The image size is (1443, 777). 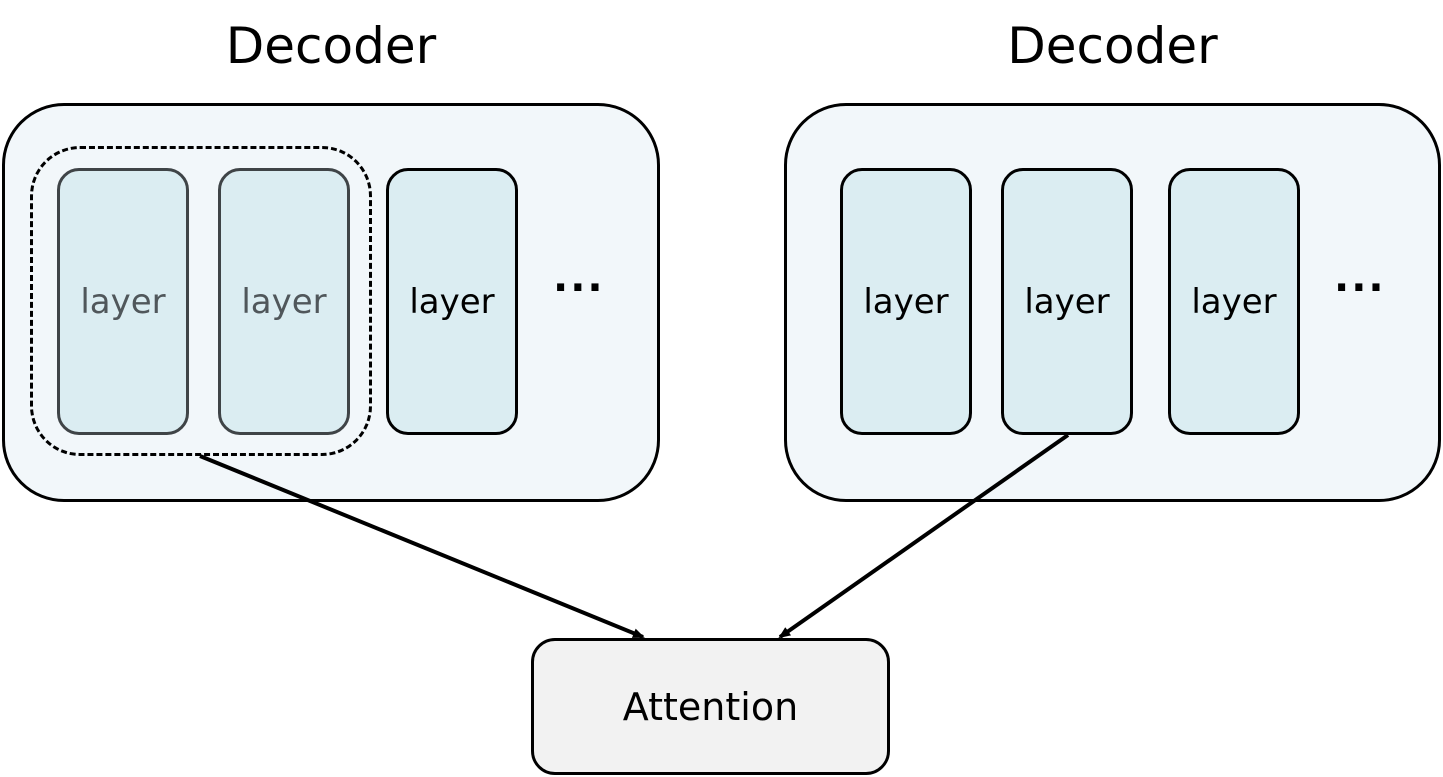 What do you see at coordinates (421, 546) in the screenshot?
I see `arrow-left-to-attention` at bounding box center [421, 546].